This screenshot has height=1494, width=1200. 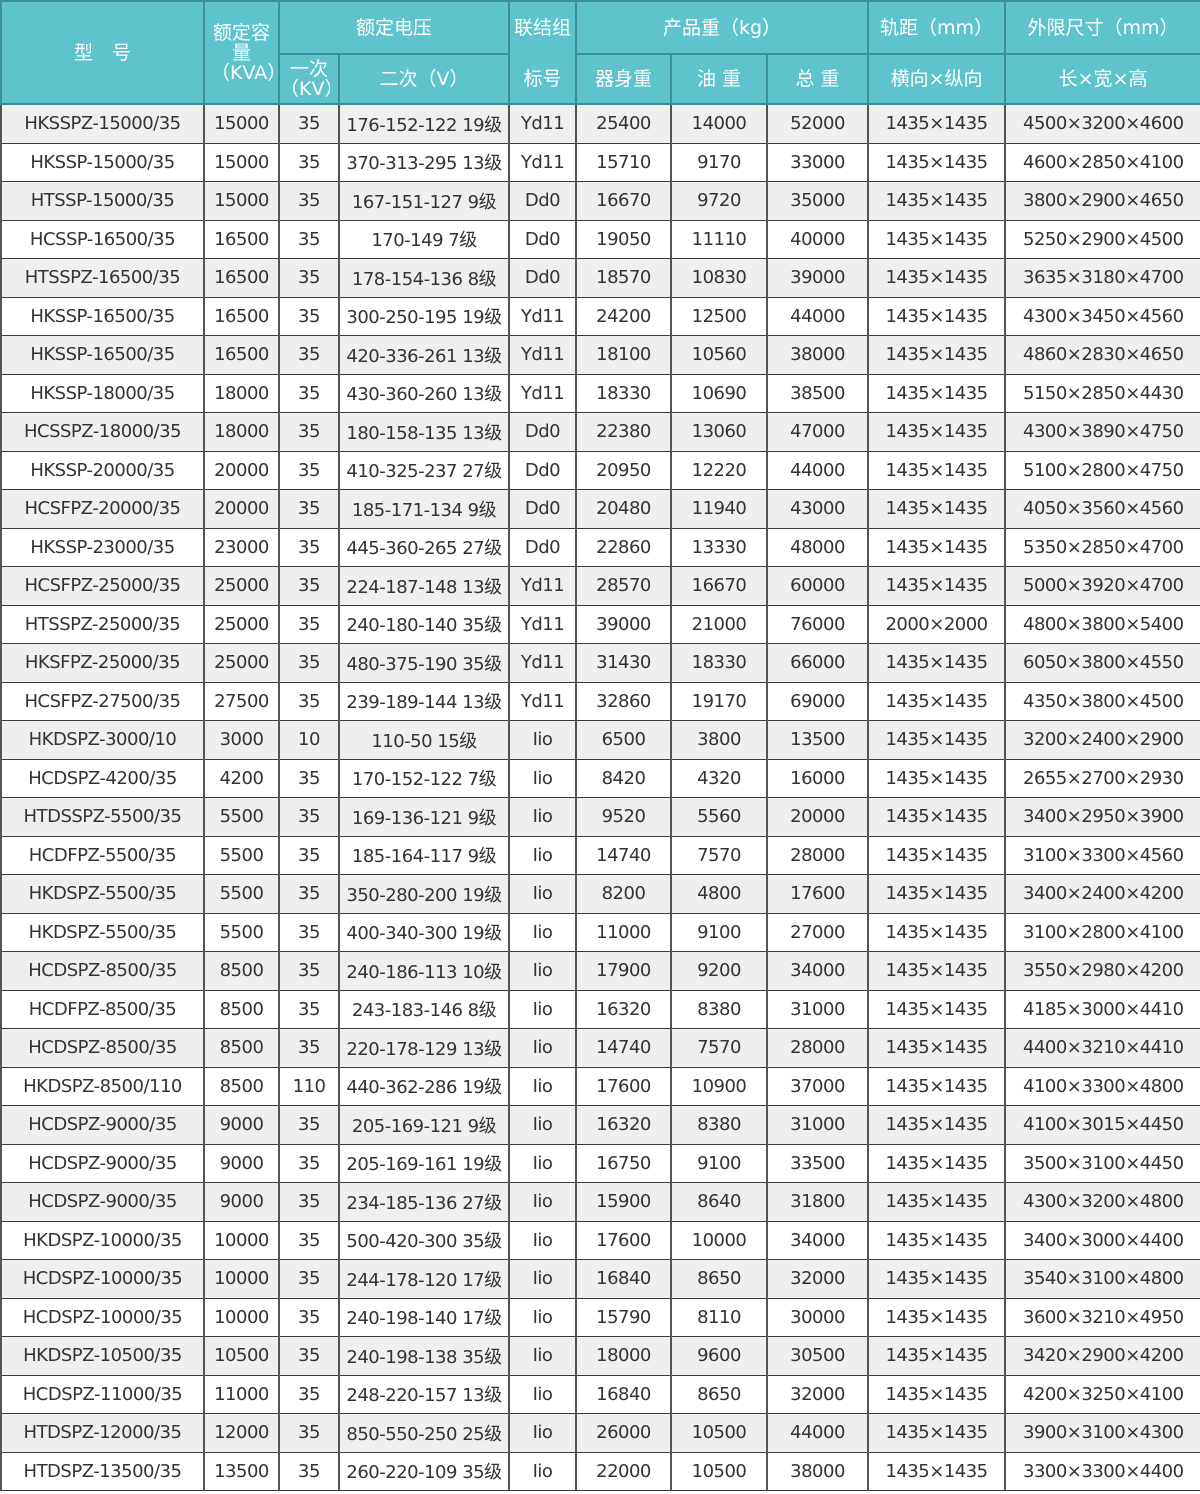 What do you see at coordinates (423, 509) in the screenshot?
I see `cell-secondary-voltage: 185-171-134 9级` at bounding box center [423, 509].